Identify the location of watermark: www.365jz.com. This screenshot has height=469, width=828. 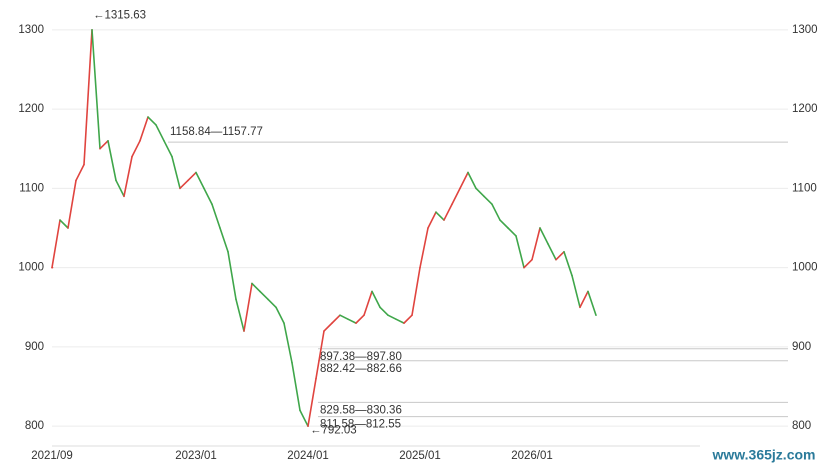
(764, 455).